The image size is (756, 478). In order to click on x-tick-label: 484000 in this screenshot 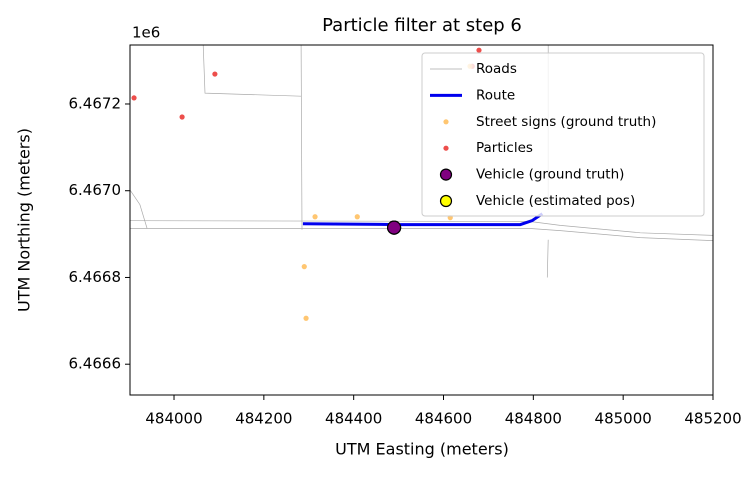, I will do `click(173, 419)`.